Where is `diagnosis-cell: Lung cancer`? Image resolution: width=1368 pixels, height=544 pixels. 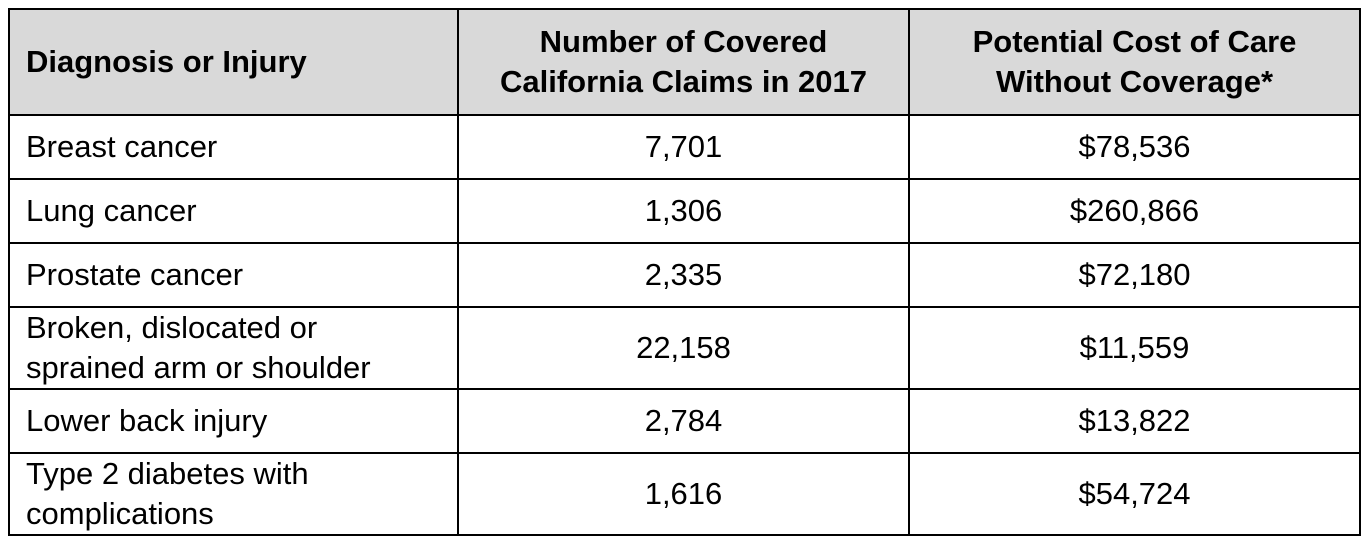
diagnosis-cell: Lung cancer is located at coordinates (233, 211).